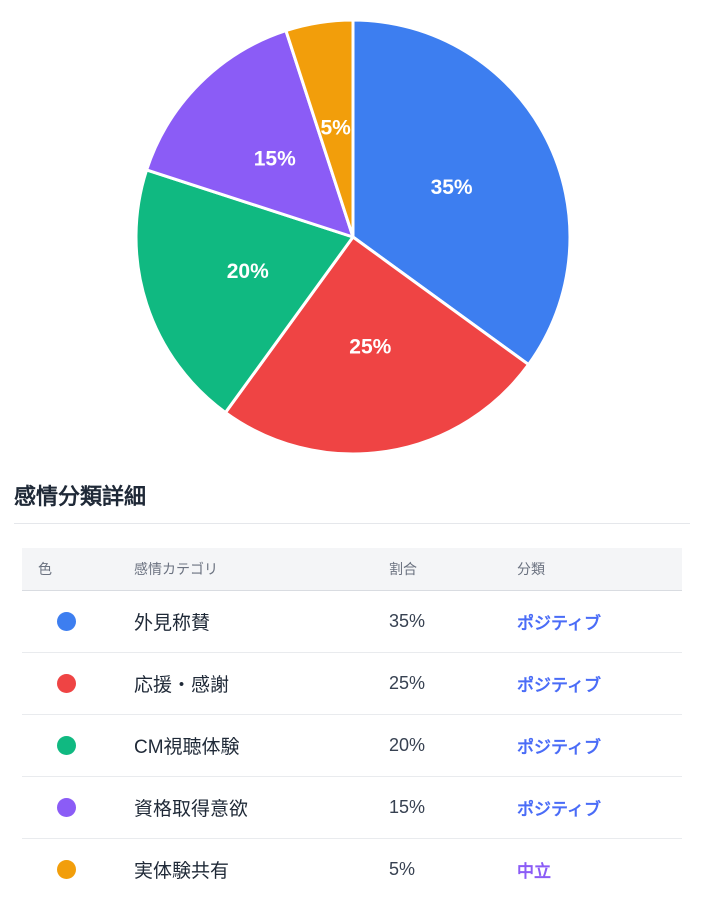 The width and height of the screenshot is (704, 909). What do you see at coordinates (407, 807) in the screenshot?
I see `percent-cell: 15%` at bounding box center [407, 807].